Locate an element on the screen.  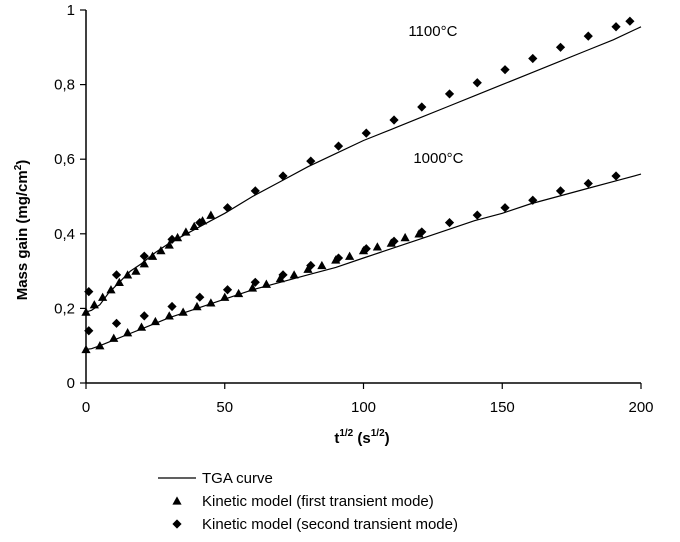
y-tick-label: 1 is located at coordinates (71, 10).